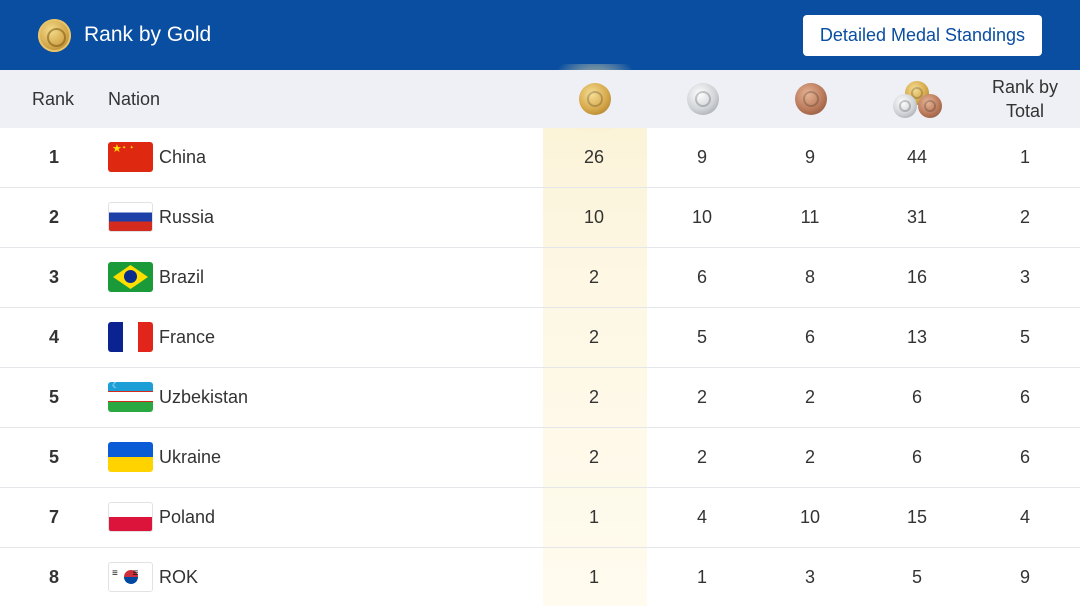  I want to click on nation-name: Uzbekistan, so click(204, 397).